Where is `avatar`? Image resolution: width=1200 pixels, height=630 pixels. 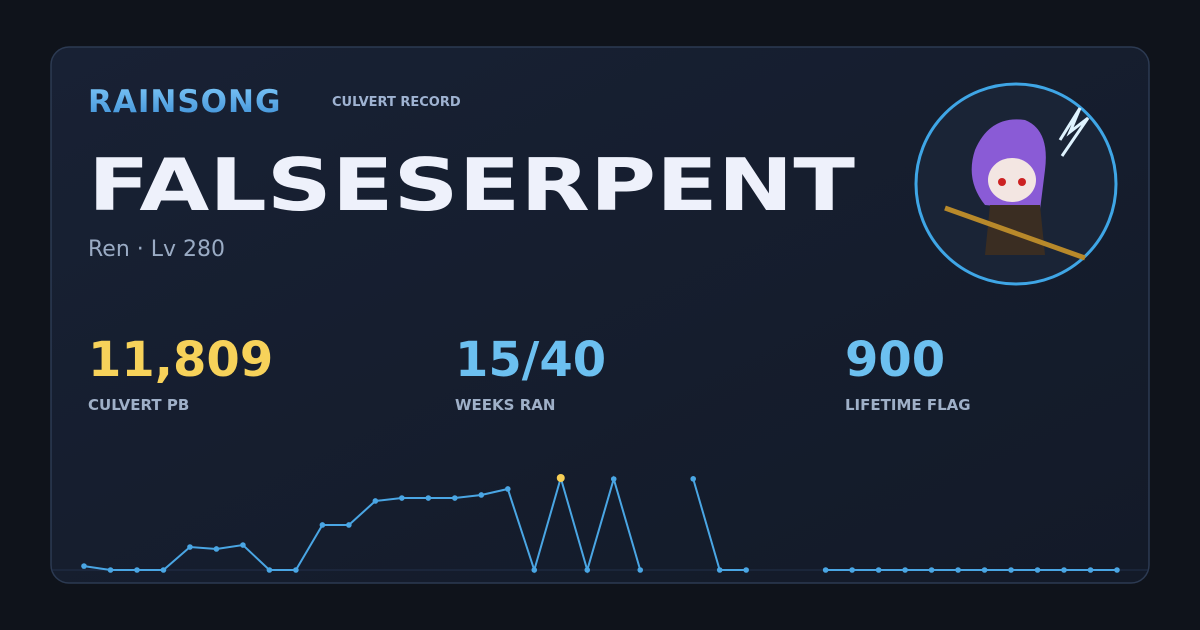
avatar is located at coordinates (1016, 184).